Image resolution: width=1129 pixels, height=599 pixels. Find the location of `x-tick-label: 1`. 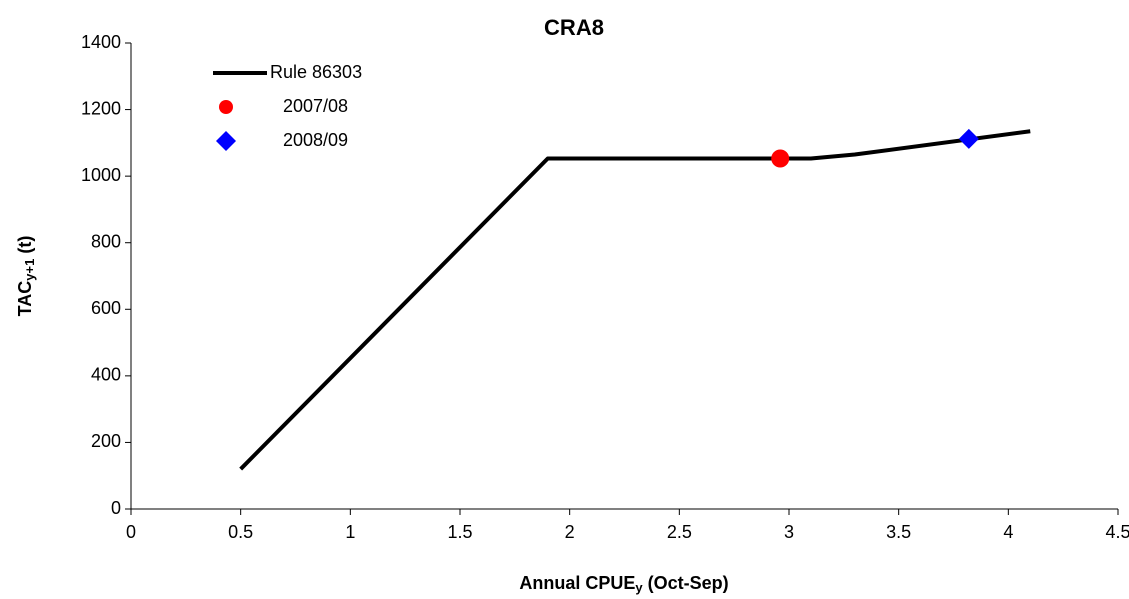

x-tick-label: 1 is located at coordinates (350, 532).